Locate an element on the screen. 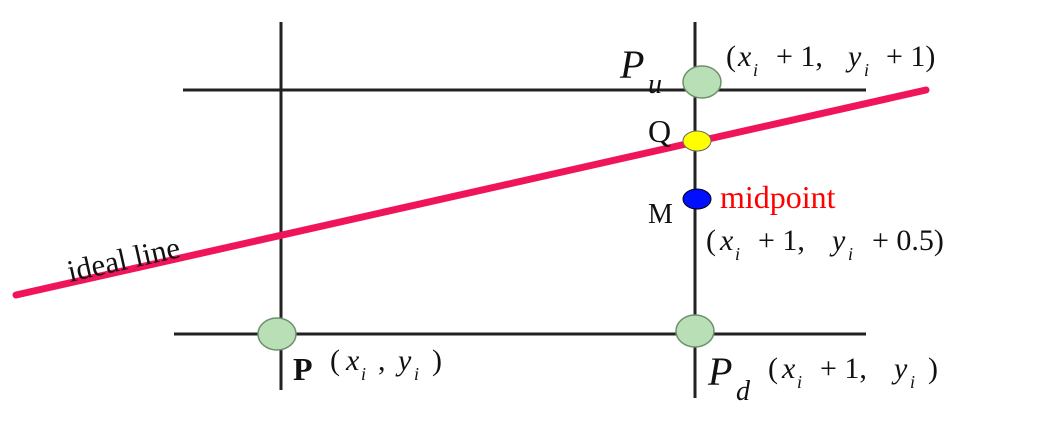 The width and height of the screenshot is (1053, 426). label-m: M is located at coordinates (660, 214).